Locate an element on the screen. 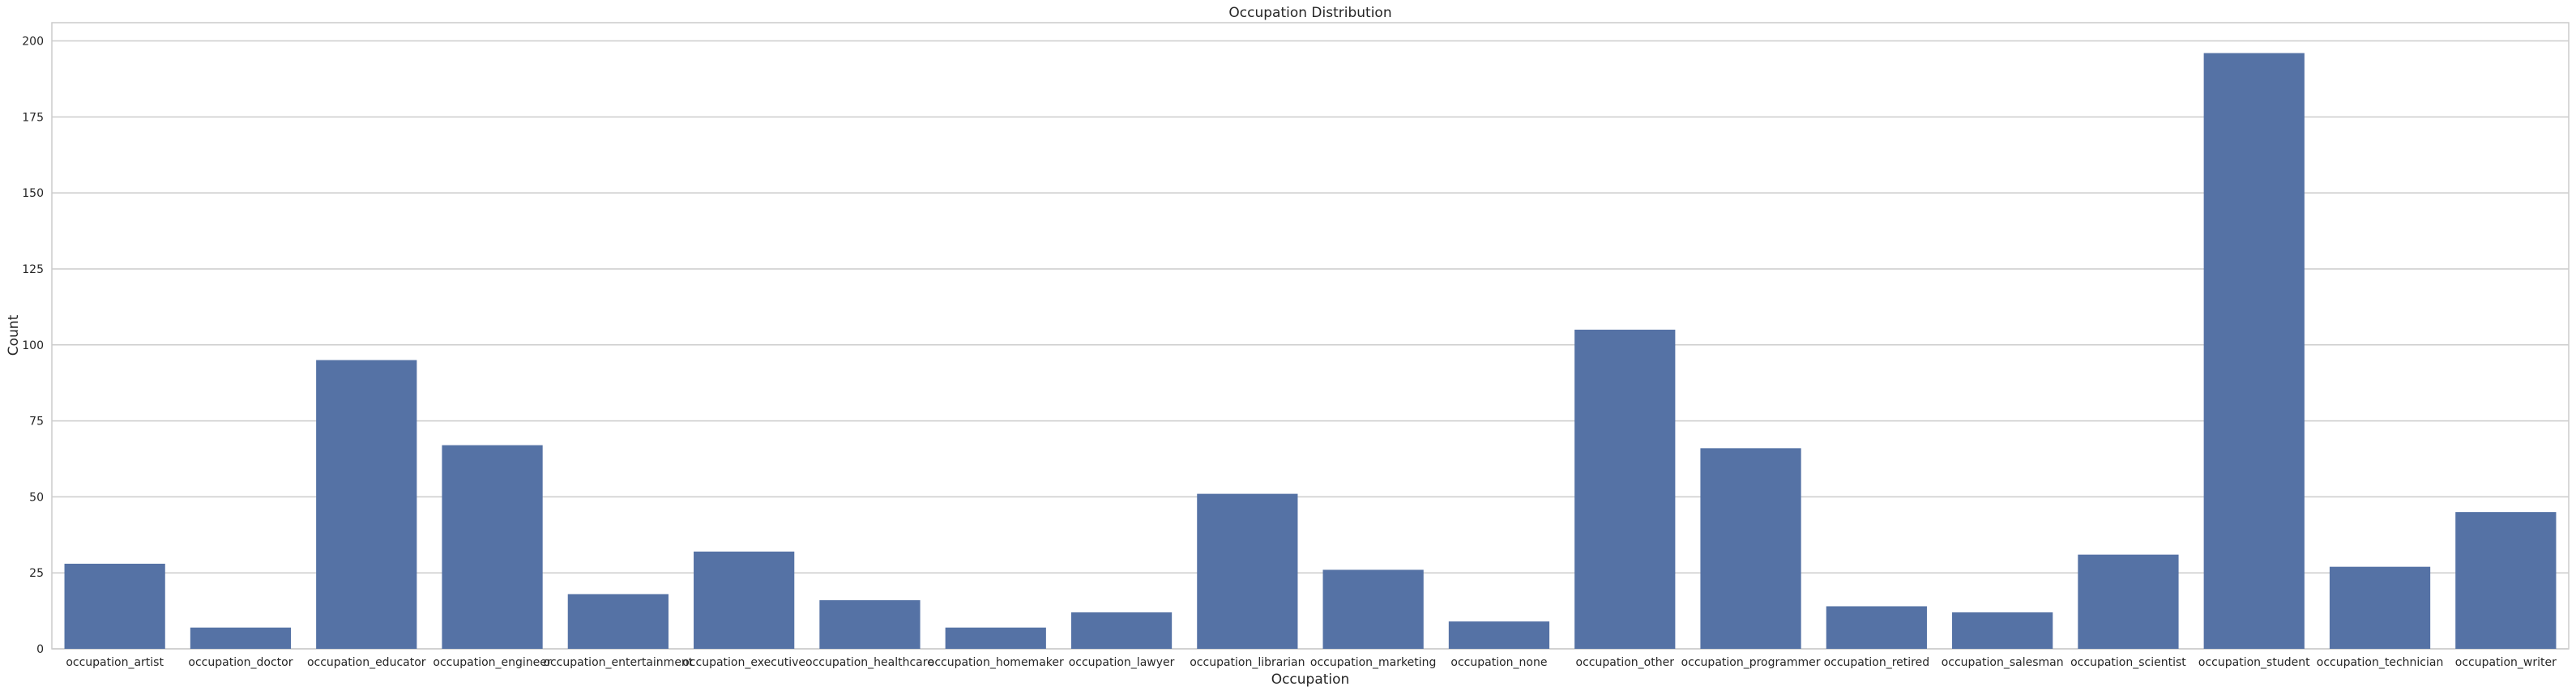  y-tick-label: 175 is located at coordinates (33, 118).